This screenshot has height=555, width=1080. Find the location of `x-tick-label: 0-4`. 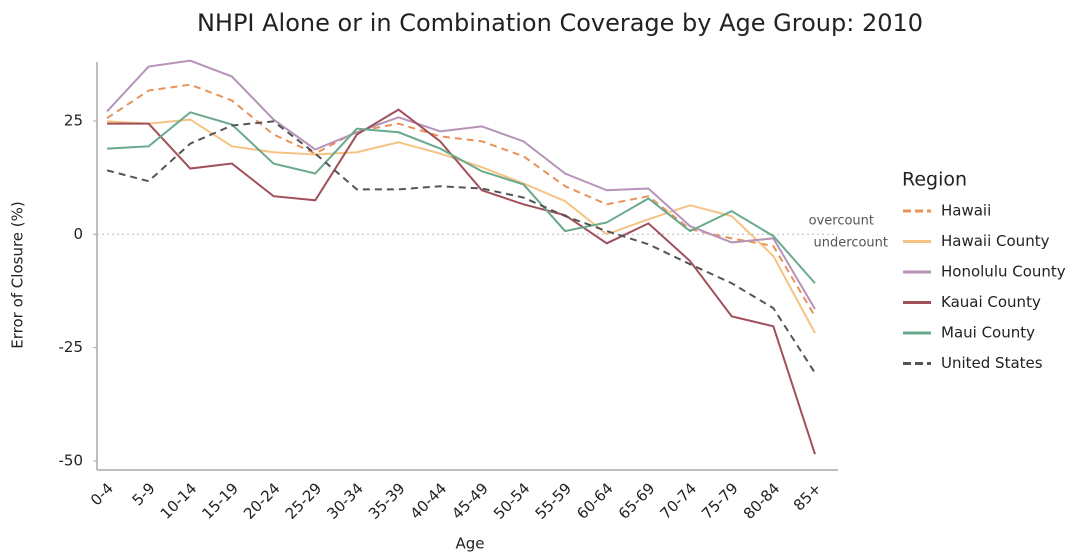

x-tick-label: 0-4 is located at coordinates (102, 494).